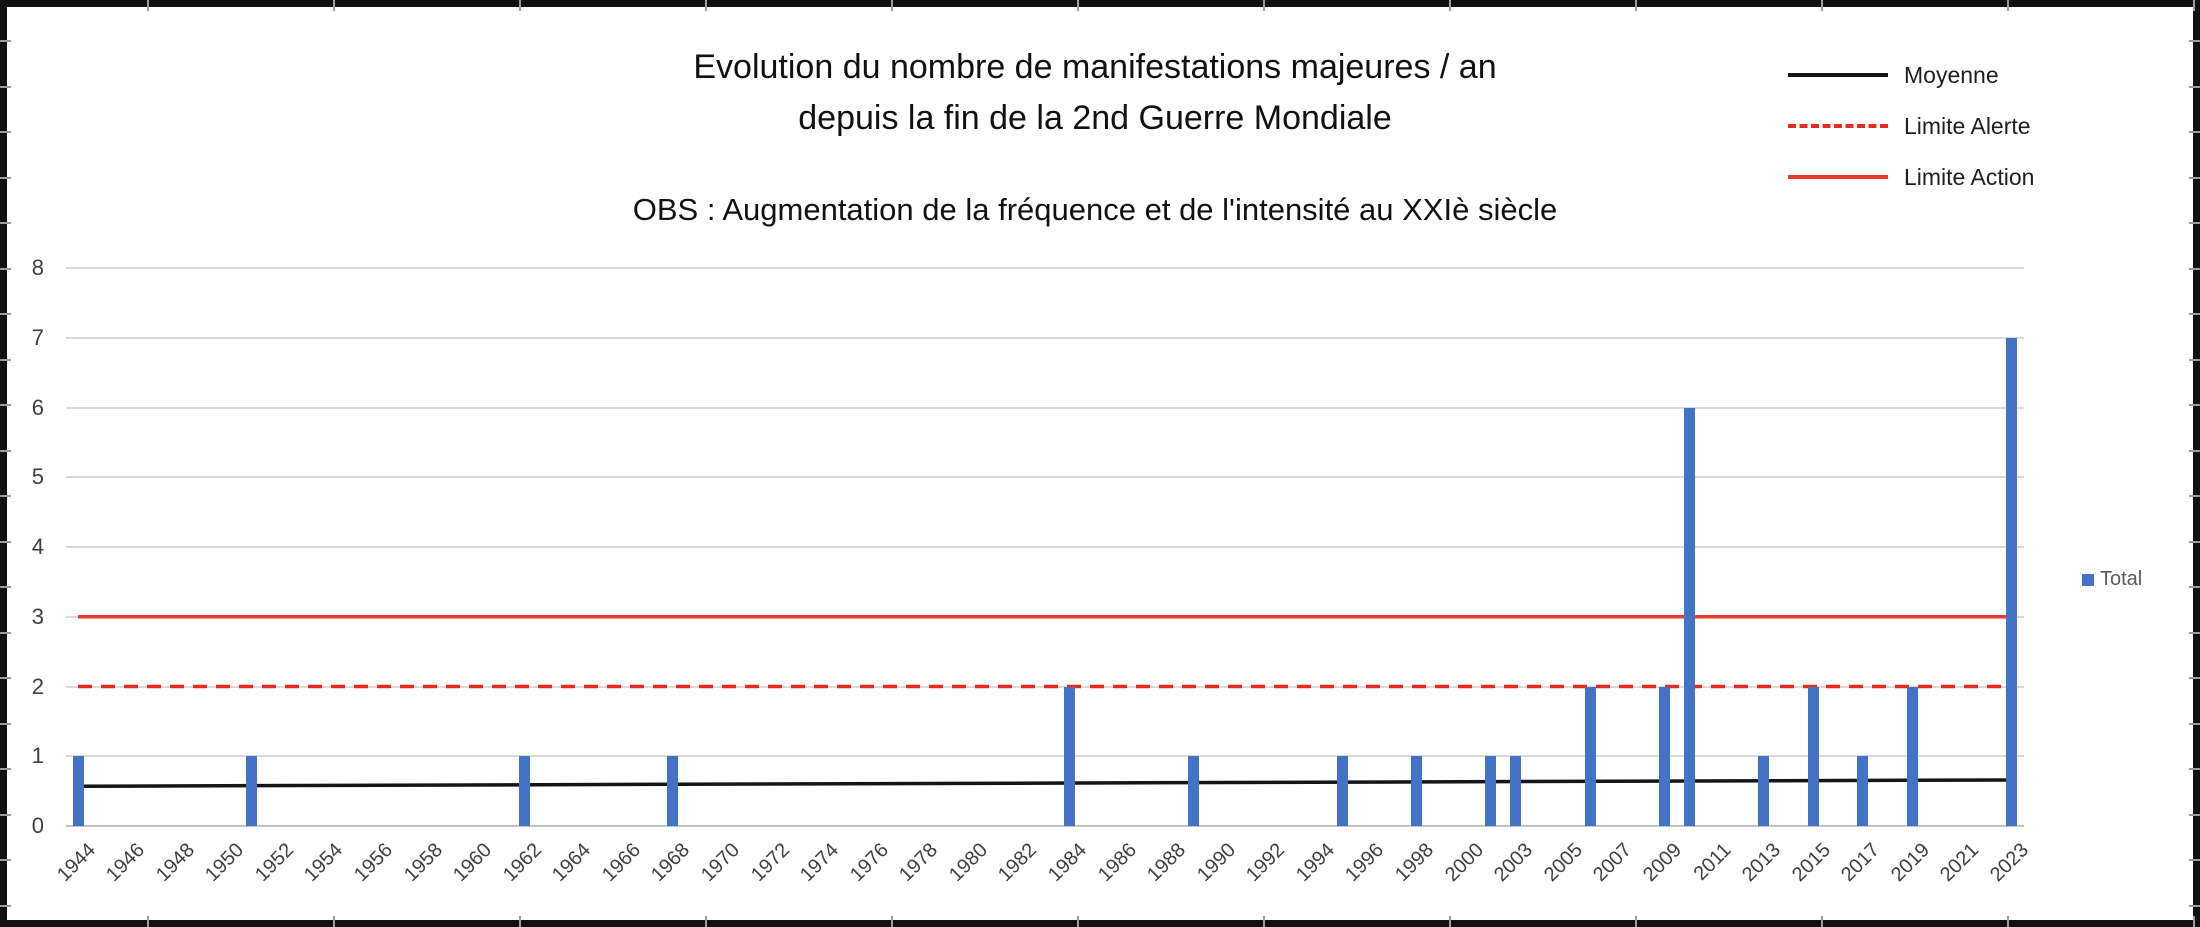 This screenshot has height=927, width=2200. I want to click on x-tick-label: 1976, so click(869, 863).